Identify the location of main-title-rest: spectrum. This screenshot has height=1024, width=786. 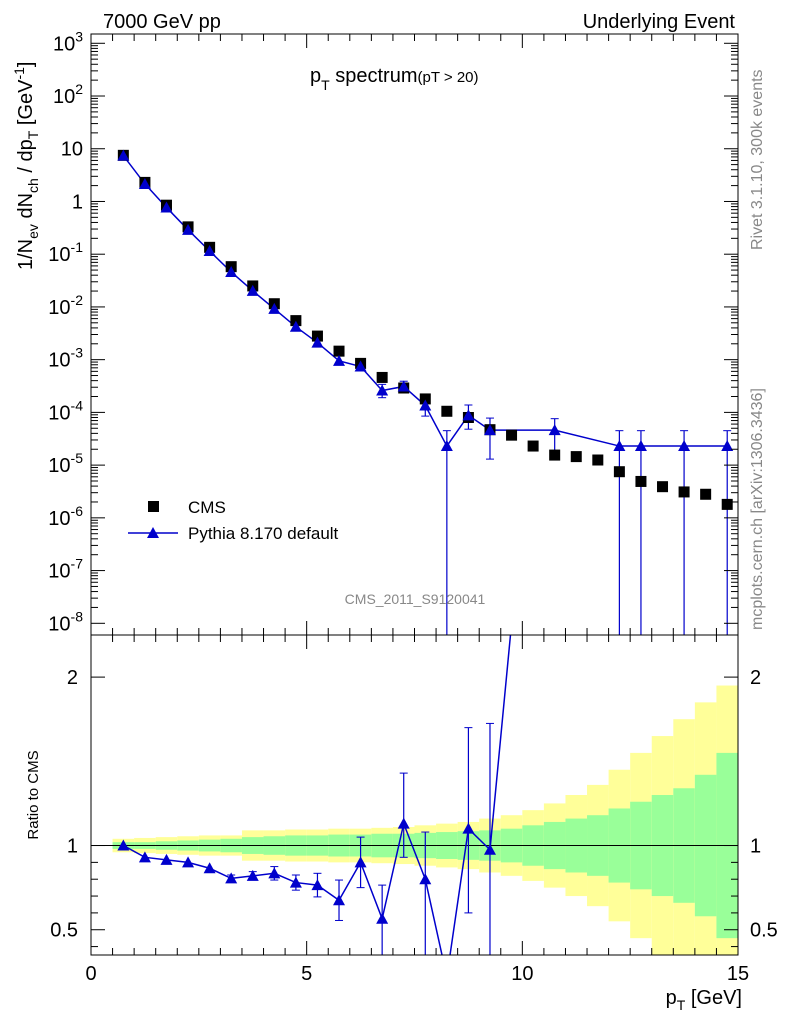
(374, 76).